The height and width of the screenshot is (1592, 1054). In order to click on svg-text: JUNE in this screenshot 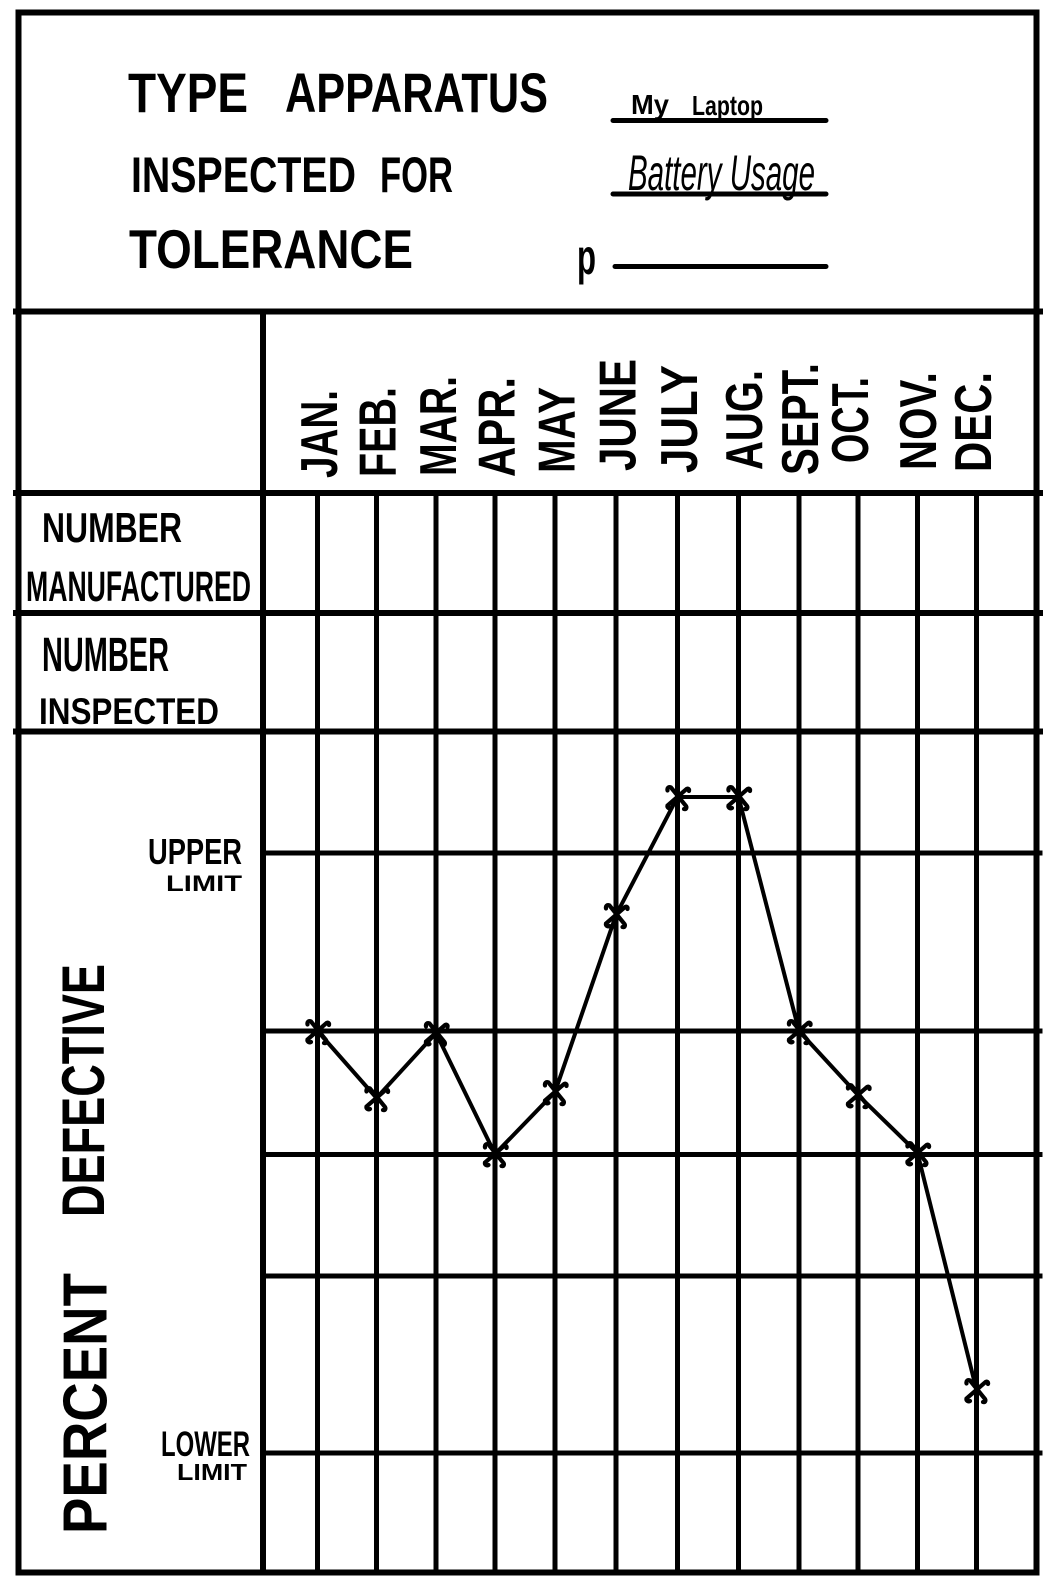, I will do `click(619, 415)`.